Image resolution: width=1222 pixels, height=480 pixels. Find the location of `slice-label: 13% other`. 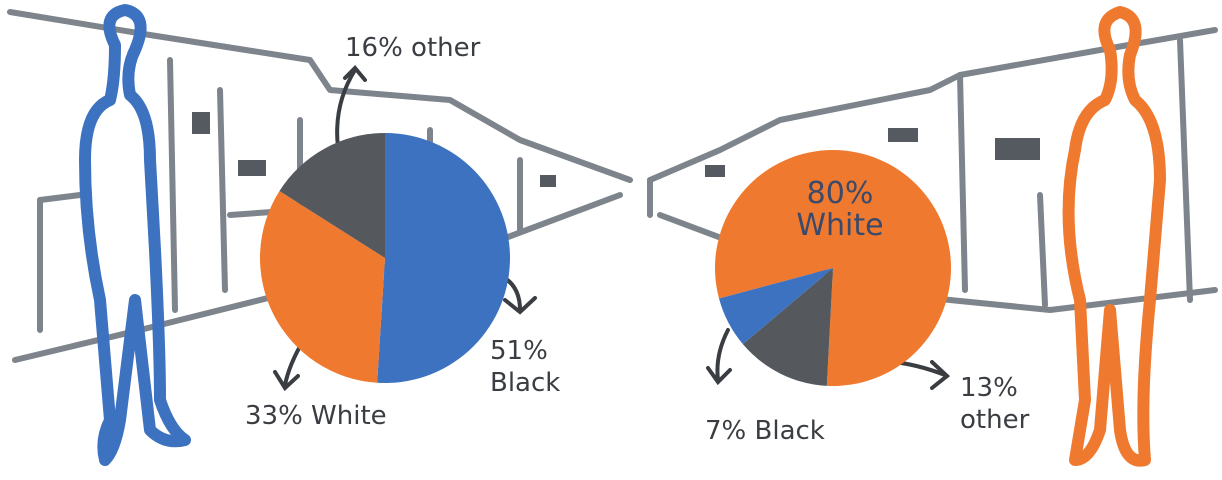

slice-label: 13% other is located at coordinates (995, 404).